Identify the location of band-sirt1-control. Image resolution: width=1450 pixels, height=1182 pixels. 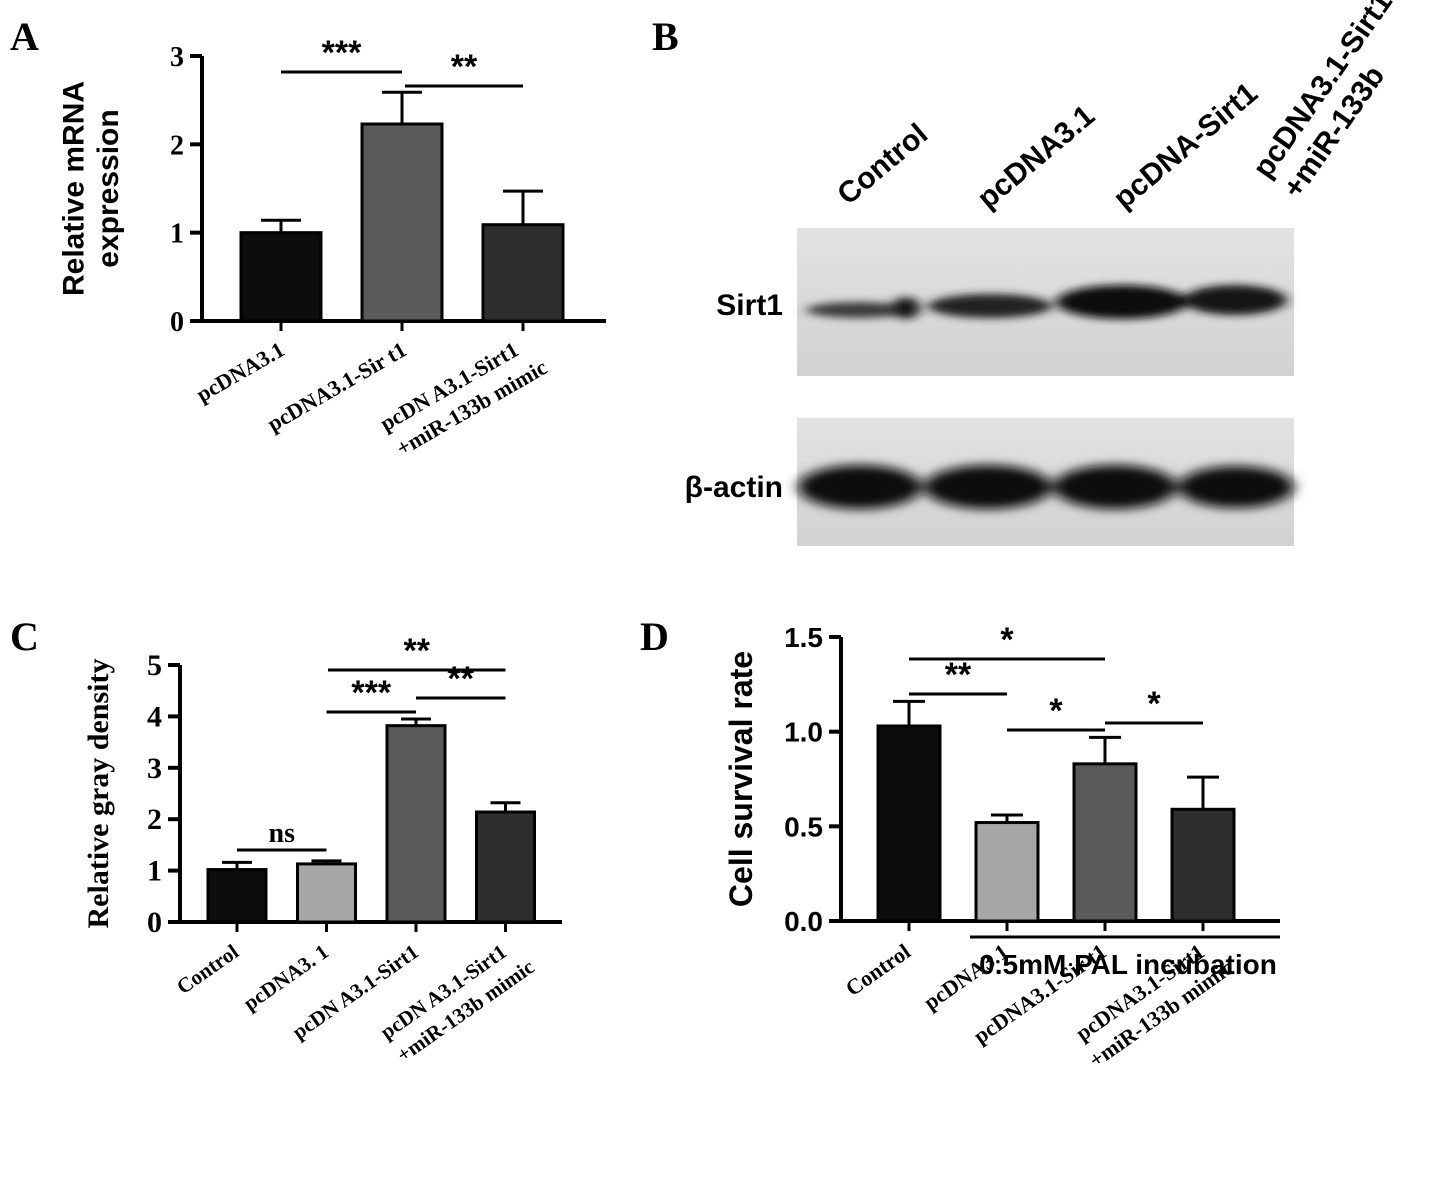
(858, 310).